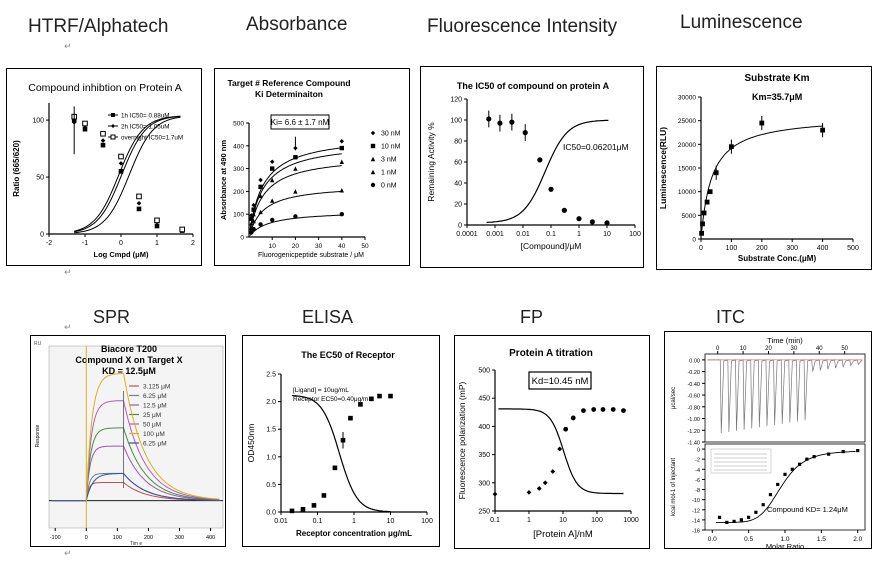 The height and width of the screenshot is (570, 895). What do you see at coordinates (696, 501) in the screenshot?
I see `y-tick-label: -10` at bounding box center [696, 501].